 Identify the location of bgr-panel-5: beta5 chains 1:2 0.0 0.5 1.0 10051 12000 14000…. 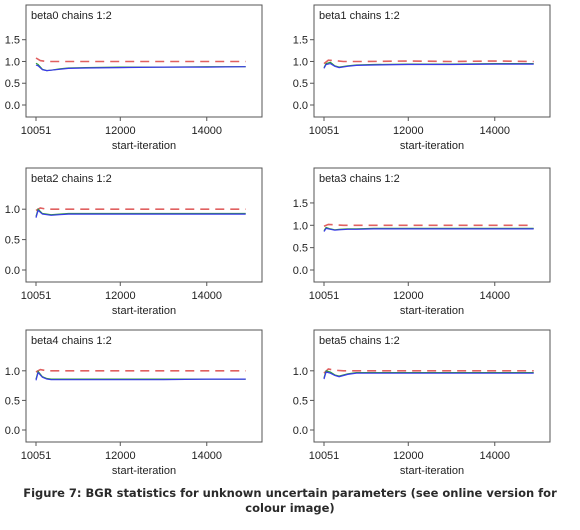
(422, 403).